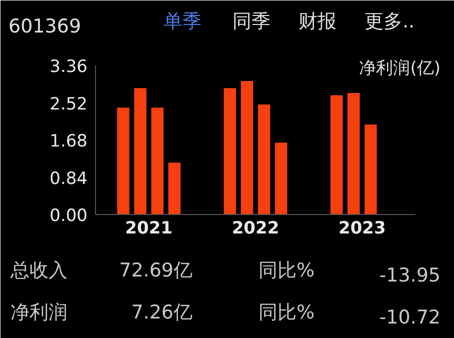 This screenshot has height=338, width=454. Describe the element at coordinates (69, 178) in the screenshot. I see `y-tick-label: 0.84` at that location.